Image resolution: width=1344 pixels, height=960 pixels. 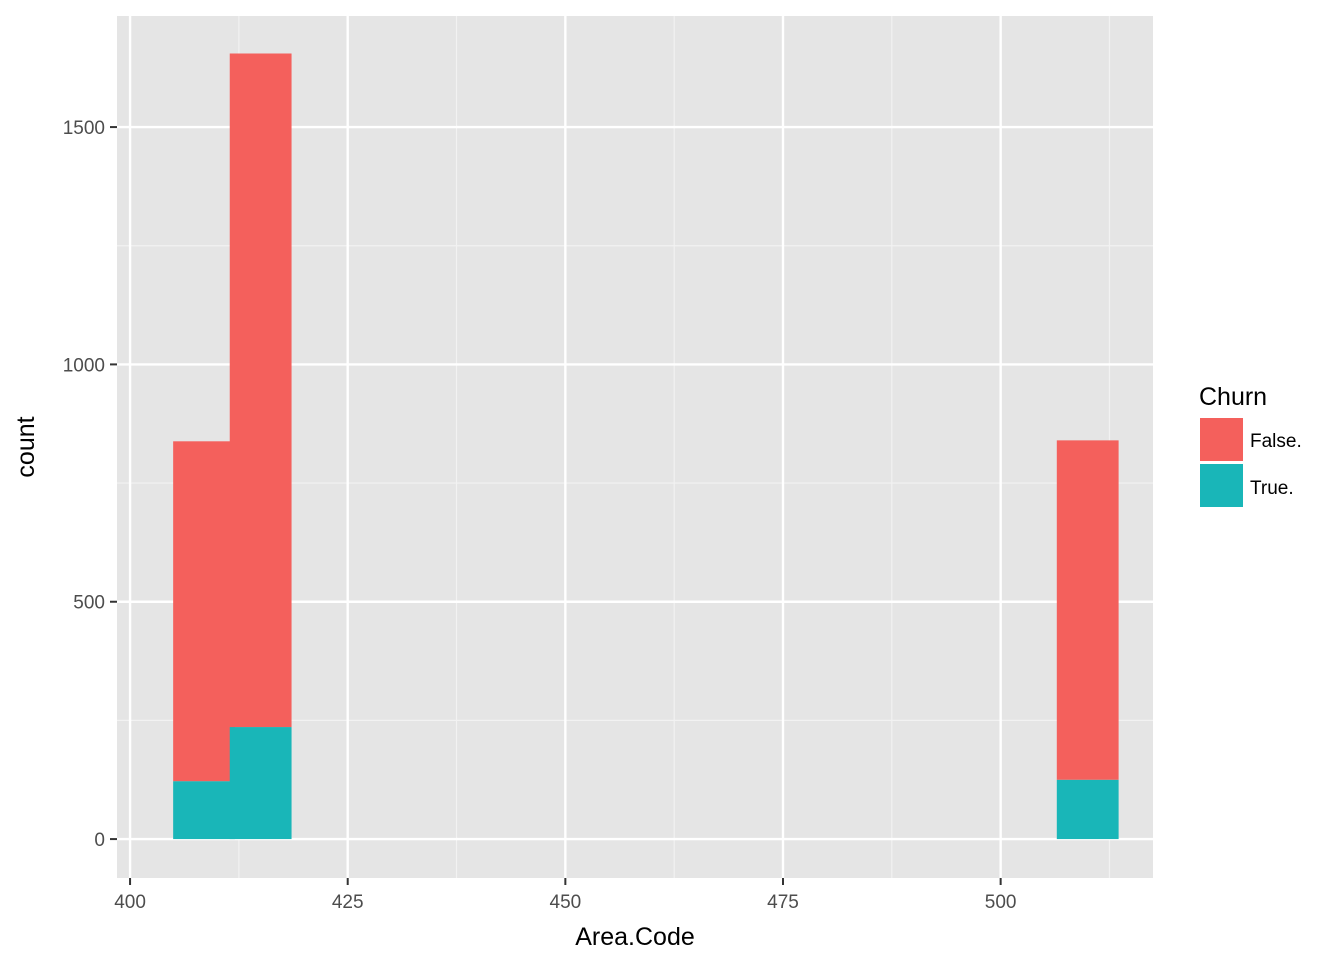 I want to click on x-axis: 400 425 450 475 500, so click(x=565, y=895).